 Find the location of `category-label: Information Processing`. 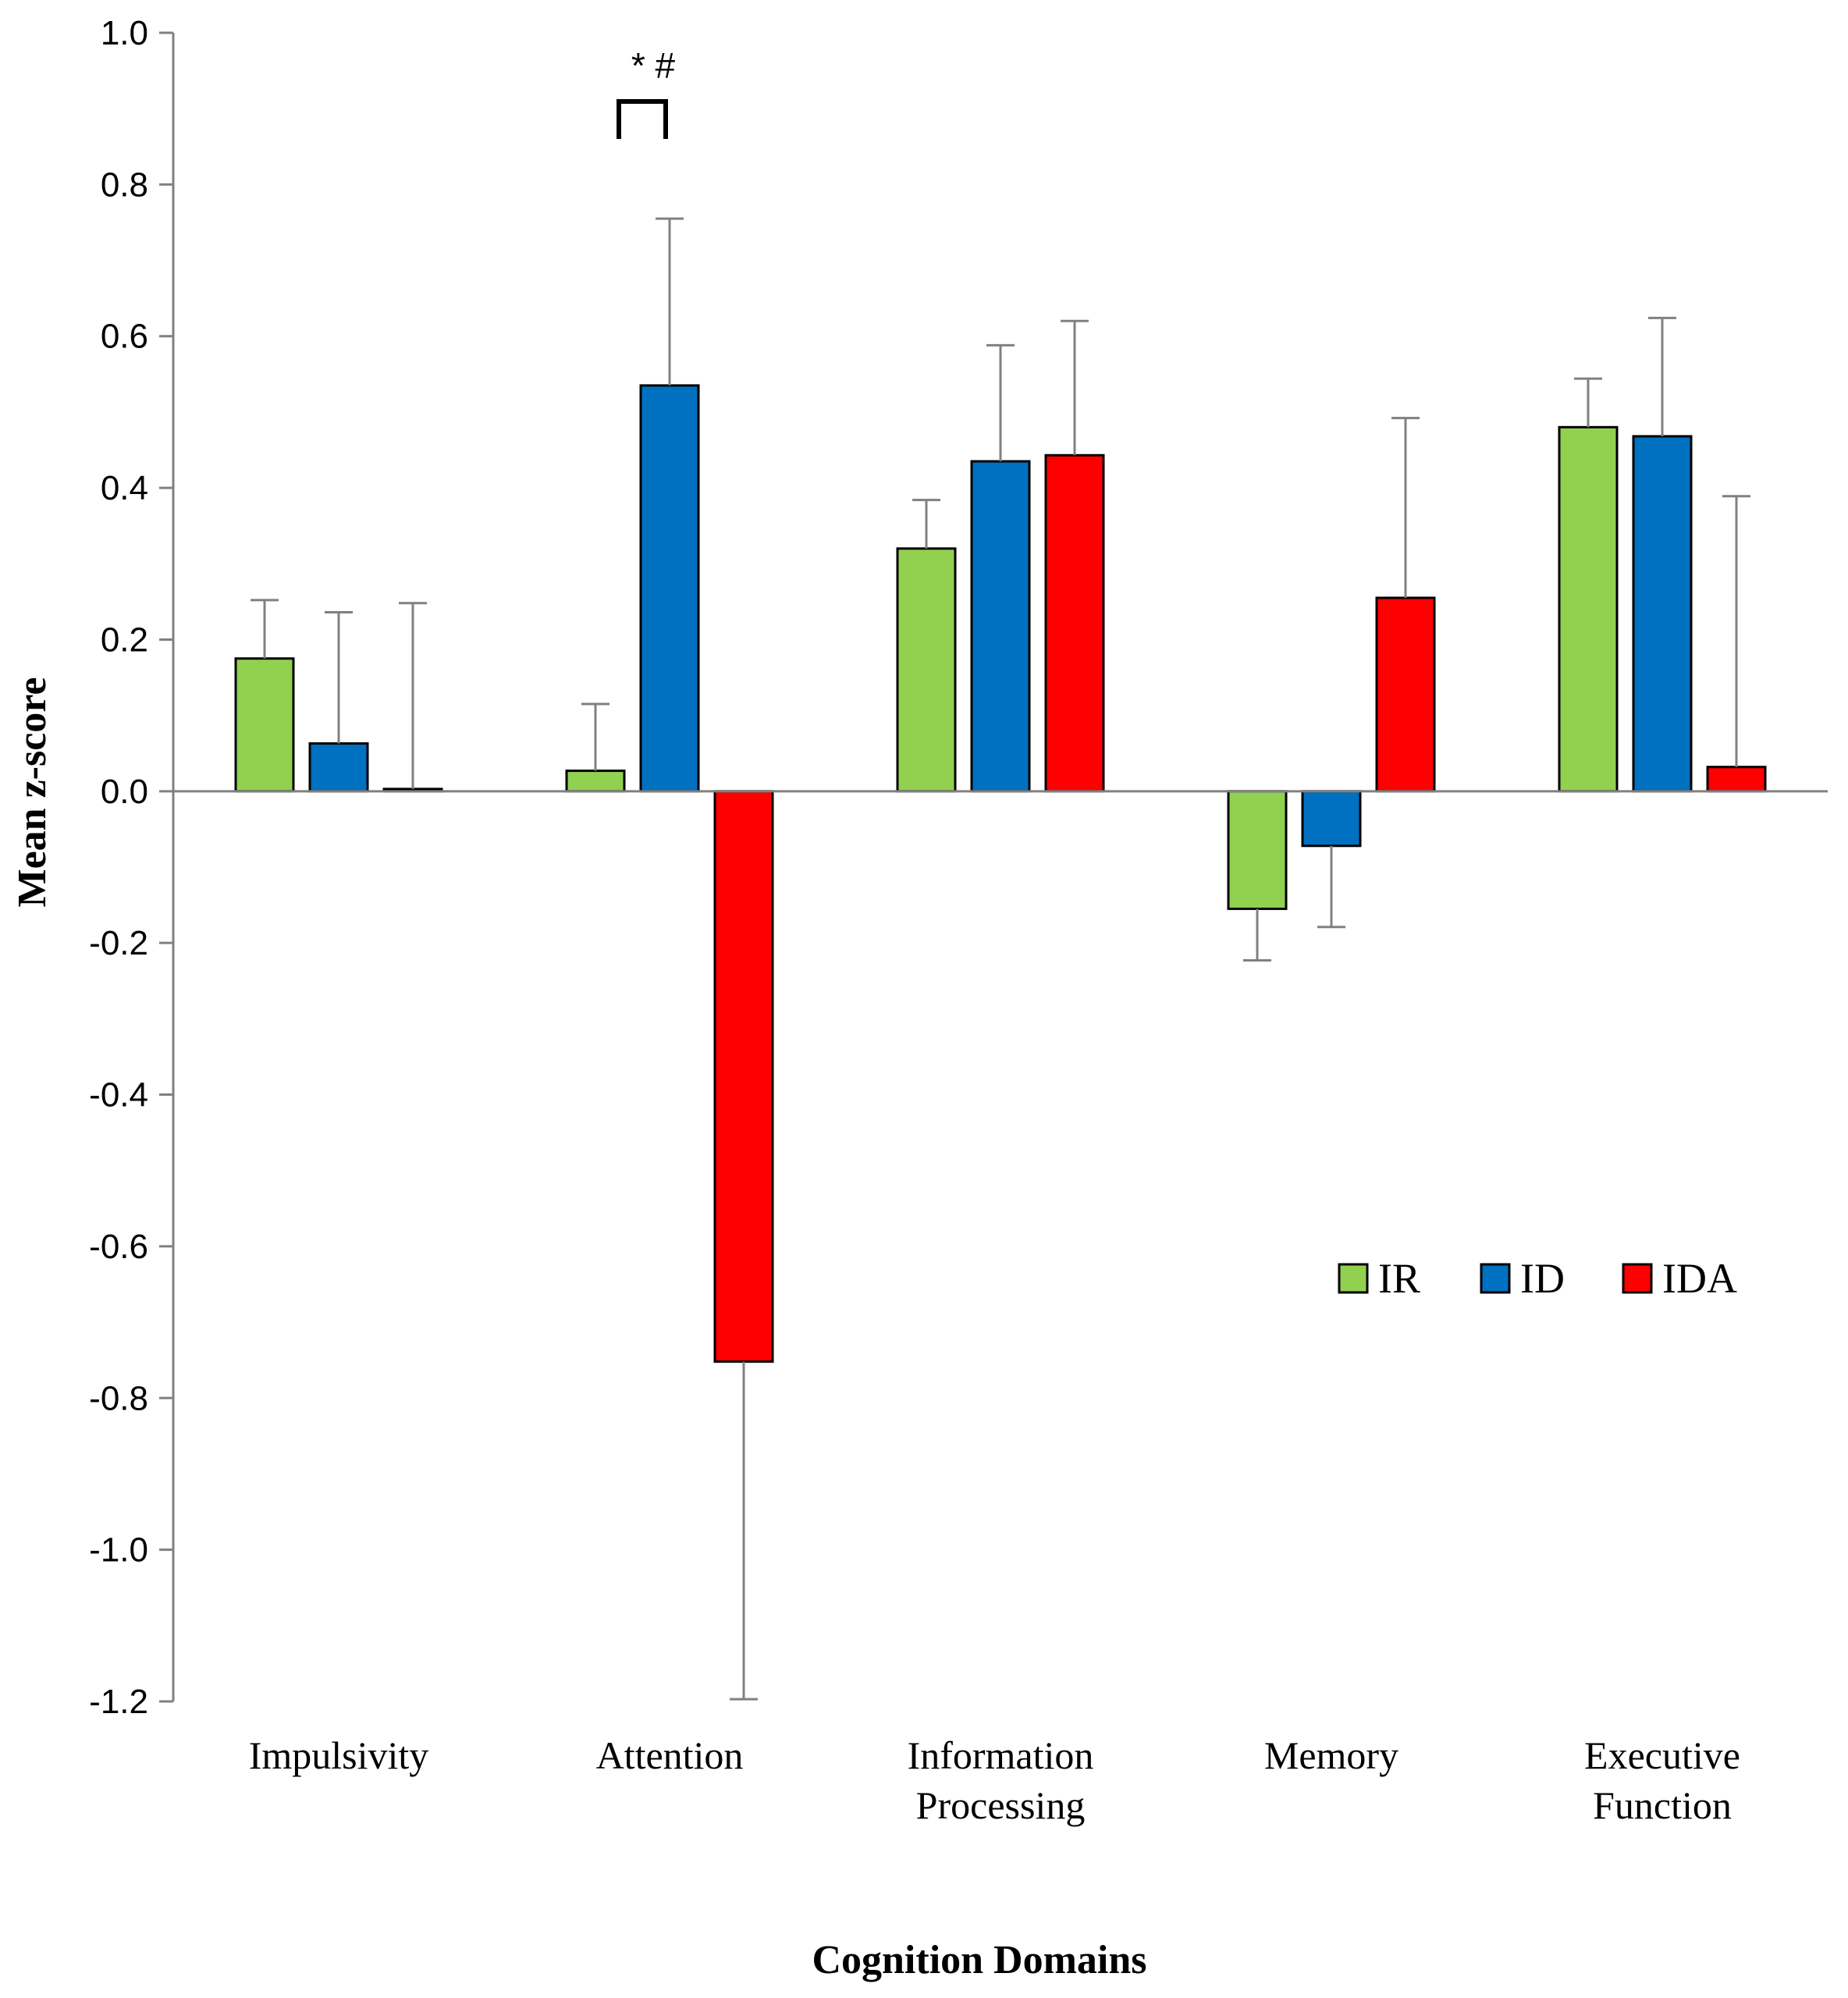

category-label: Information Processing is located at coordinates (1001, 1780).